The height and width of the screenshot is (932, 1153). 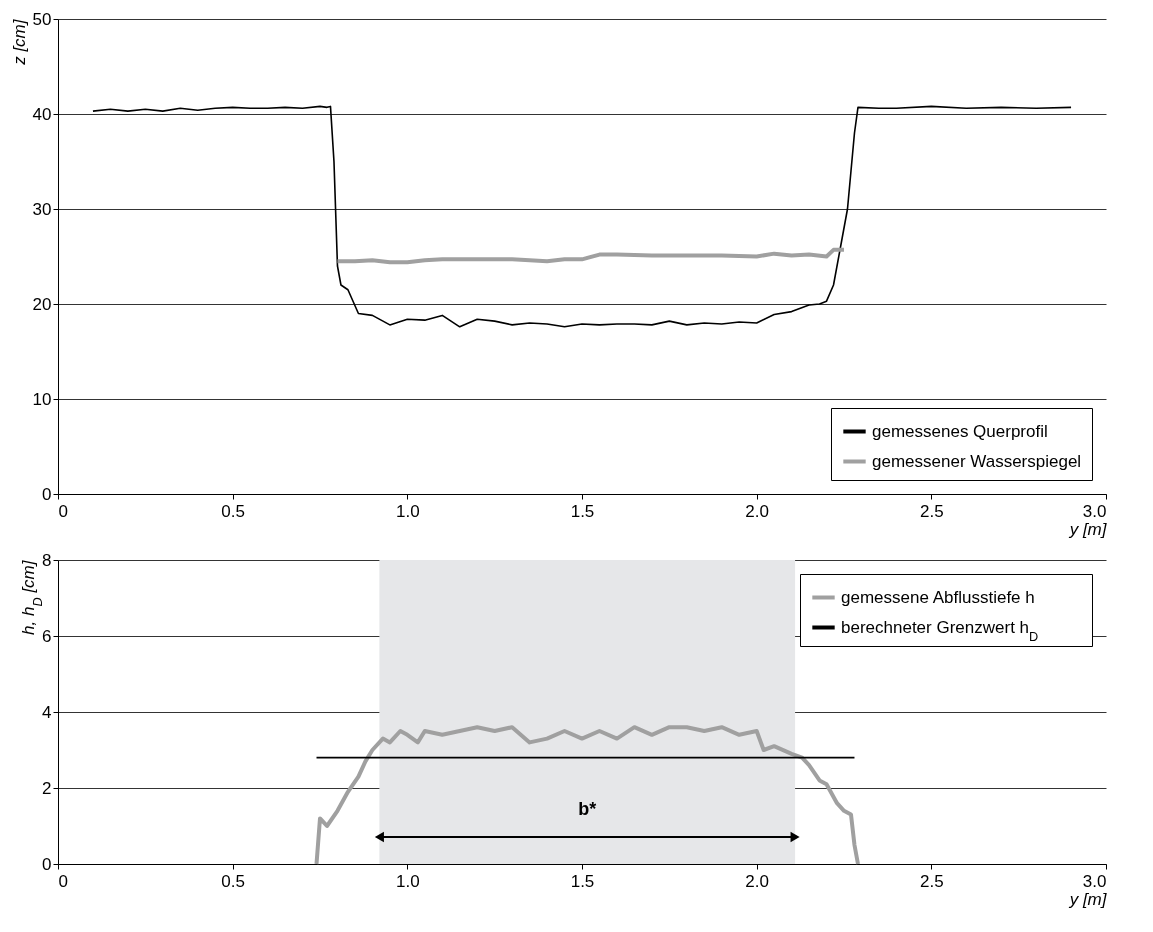 What do you see at coordinates (47, 636) in the screenshot?
I see `y-tick-label: 6` at bounding box center [47, 636].